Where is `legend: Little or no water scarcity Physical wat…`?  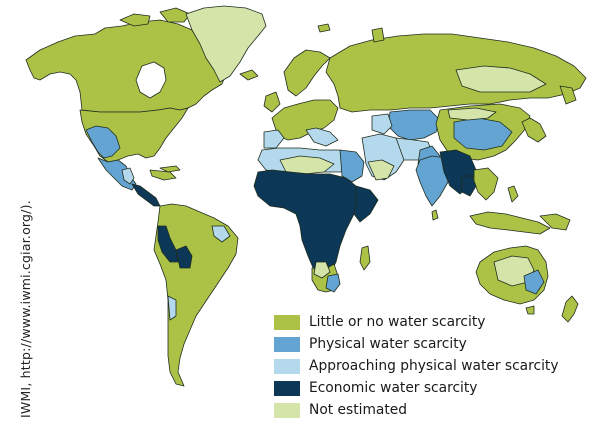
legend: Little or no water scarcity Physical wat… is located at coordinates (435, 366).